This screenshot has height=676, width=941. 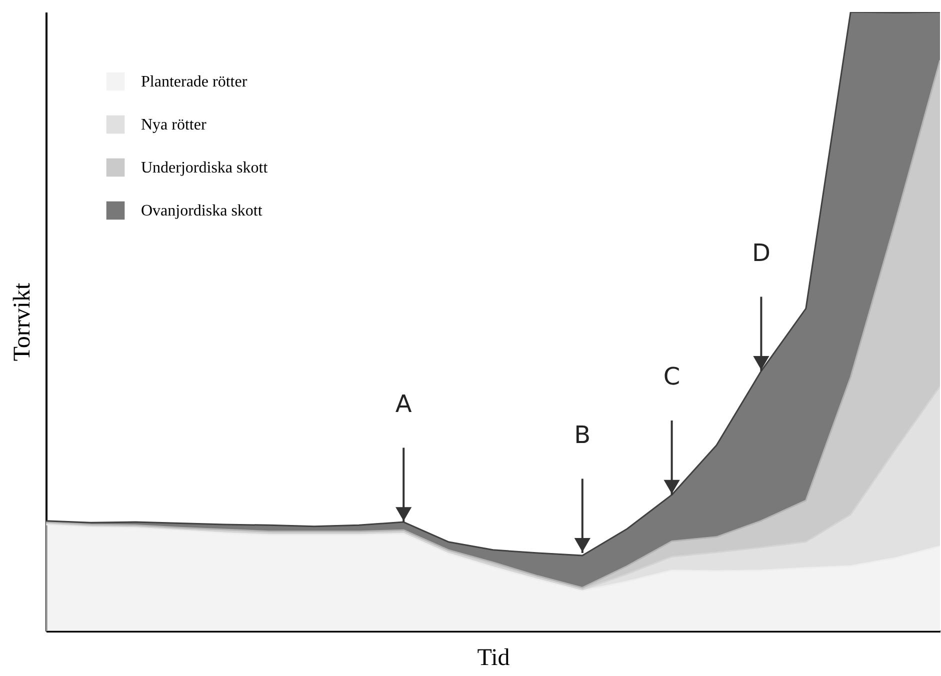 What do you see at coordinates (493, 658) in the screenshot?
I see `x-axis-title: Tid` at bounding box center [493, 658].